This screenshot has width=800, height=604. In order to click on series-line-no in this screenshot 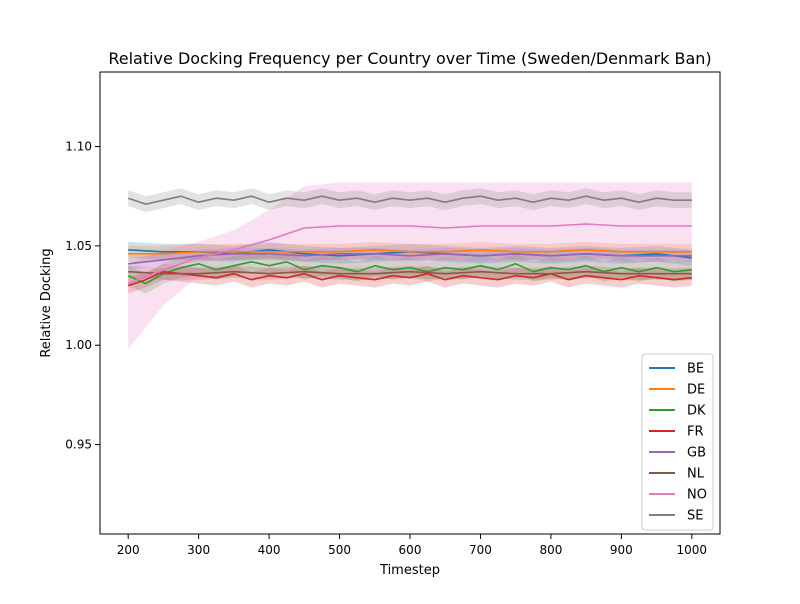, I will do `click(409, 254)`.